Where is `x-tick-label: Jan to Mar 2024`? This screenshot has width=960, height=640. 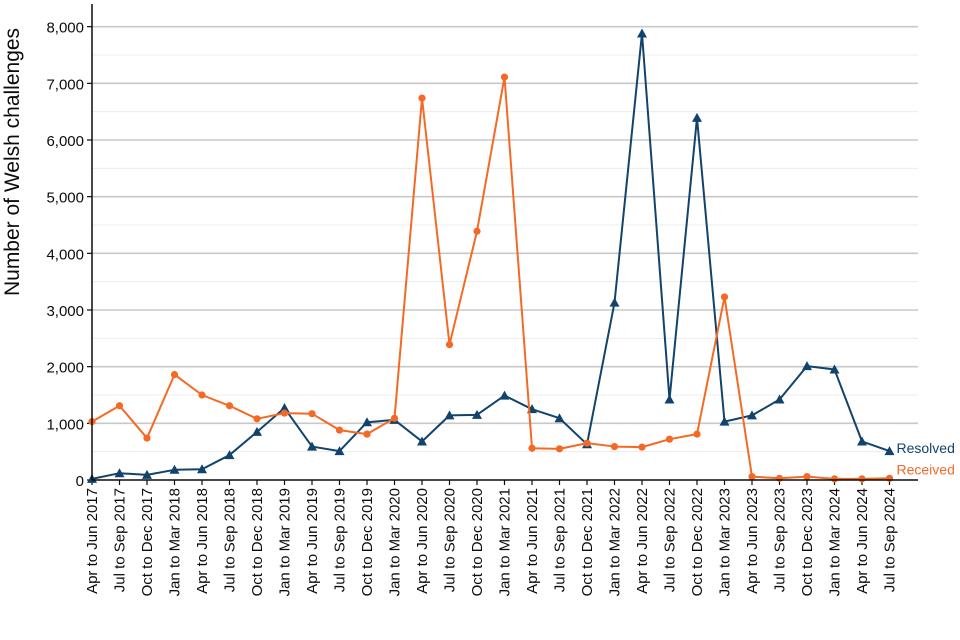 x-tick-label: Jan to Mar 2024 is located at coordinates (835, 542).